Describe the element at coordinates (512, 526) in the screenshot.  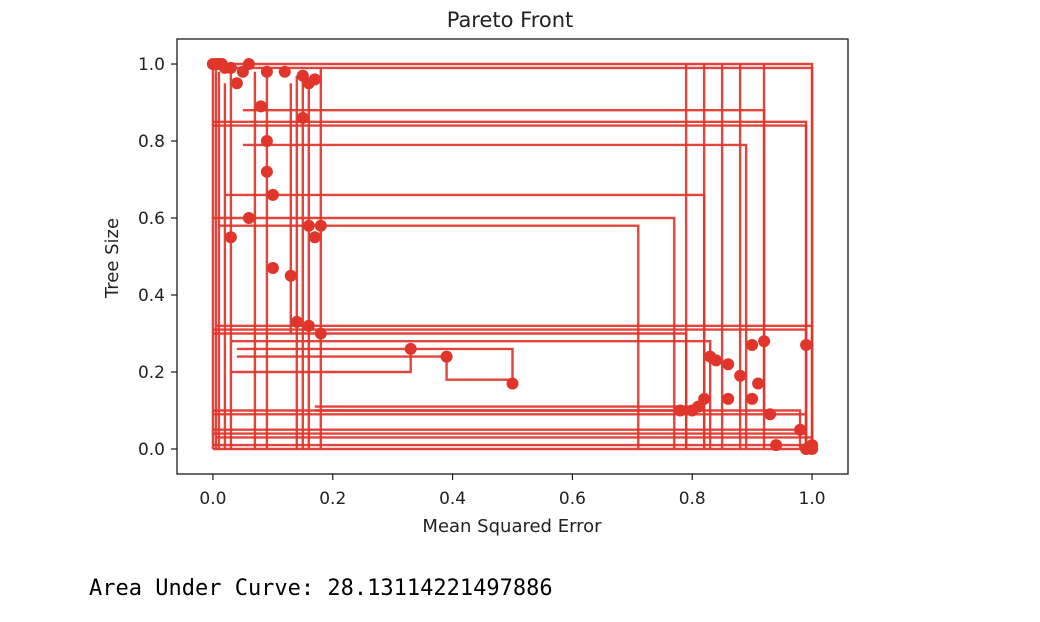
I see `x-axis-label: Mean Squared Error` at that location.